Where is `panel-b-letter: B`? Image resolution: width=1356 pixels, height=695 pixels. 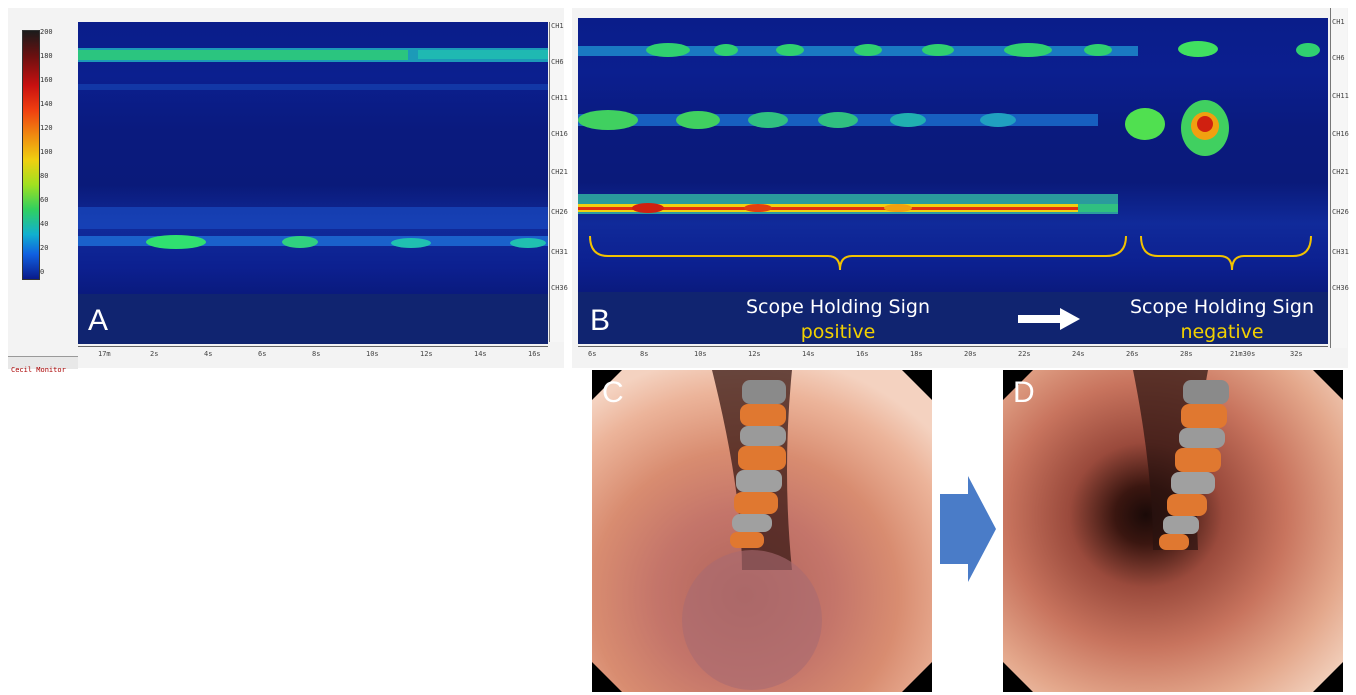 panel-b-letter: B is located at coordinates (600, 320).